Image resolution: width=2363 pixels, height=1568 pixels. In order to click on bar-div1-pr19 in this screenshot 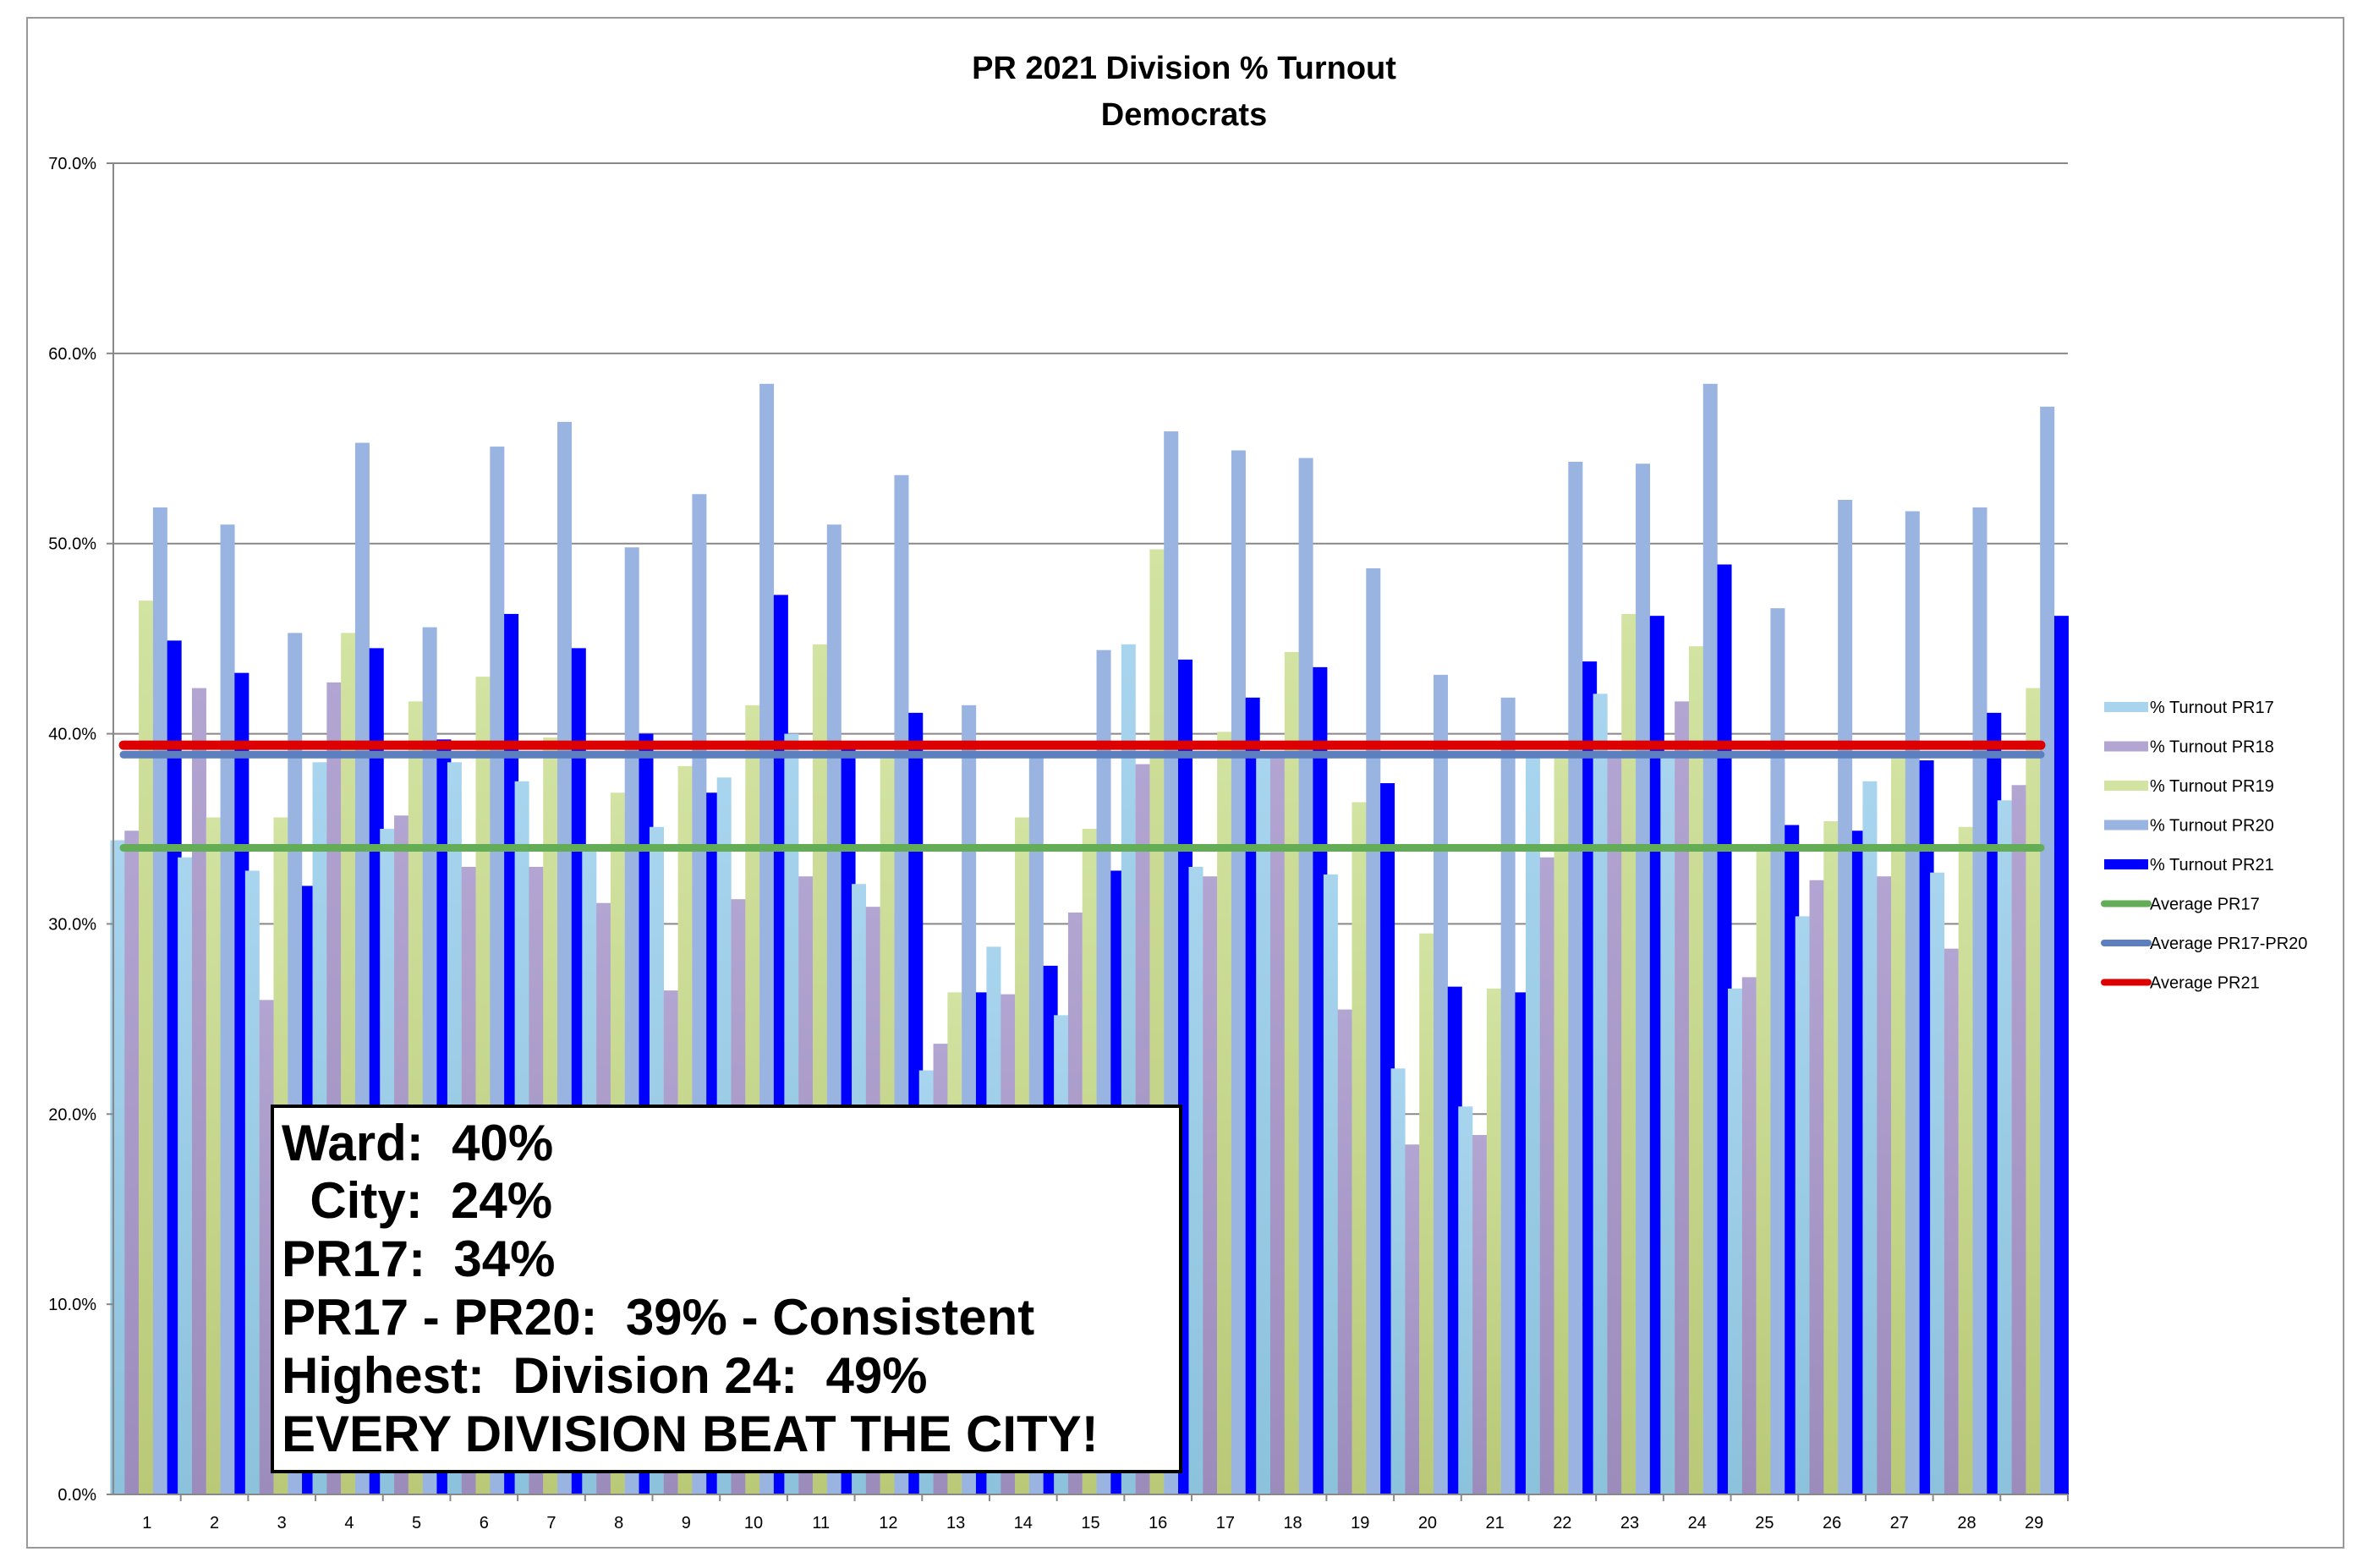, I will do `click(146, 1047)`.